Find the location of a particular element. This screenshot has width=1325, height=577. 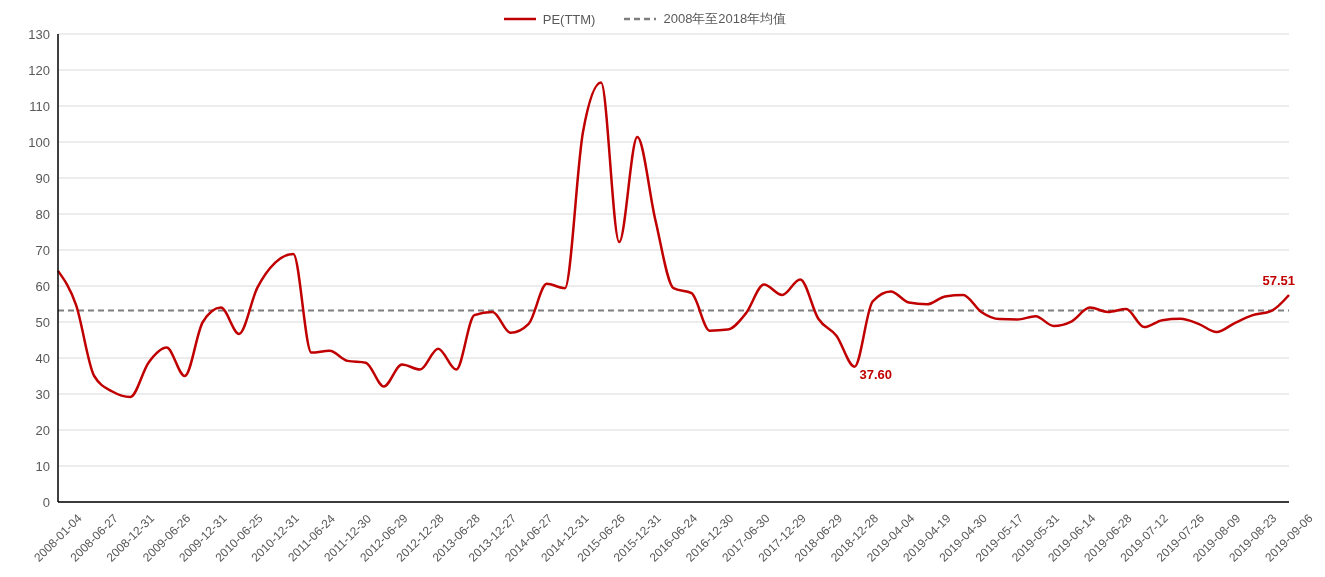

y-tick-label: 70 is located at coordinates (42, 250).